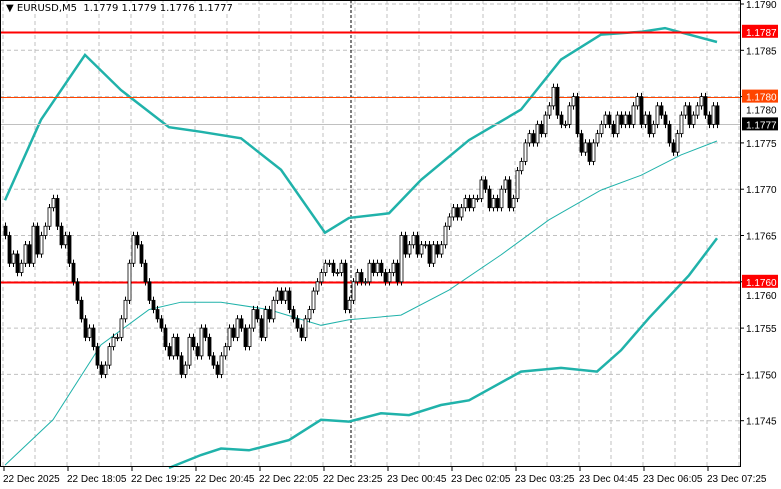  Describe the element at coordinates (761, 329) in the screenshot. I see `y-tick-label: 1.1755` at that location.